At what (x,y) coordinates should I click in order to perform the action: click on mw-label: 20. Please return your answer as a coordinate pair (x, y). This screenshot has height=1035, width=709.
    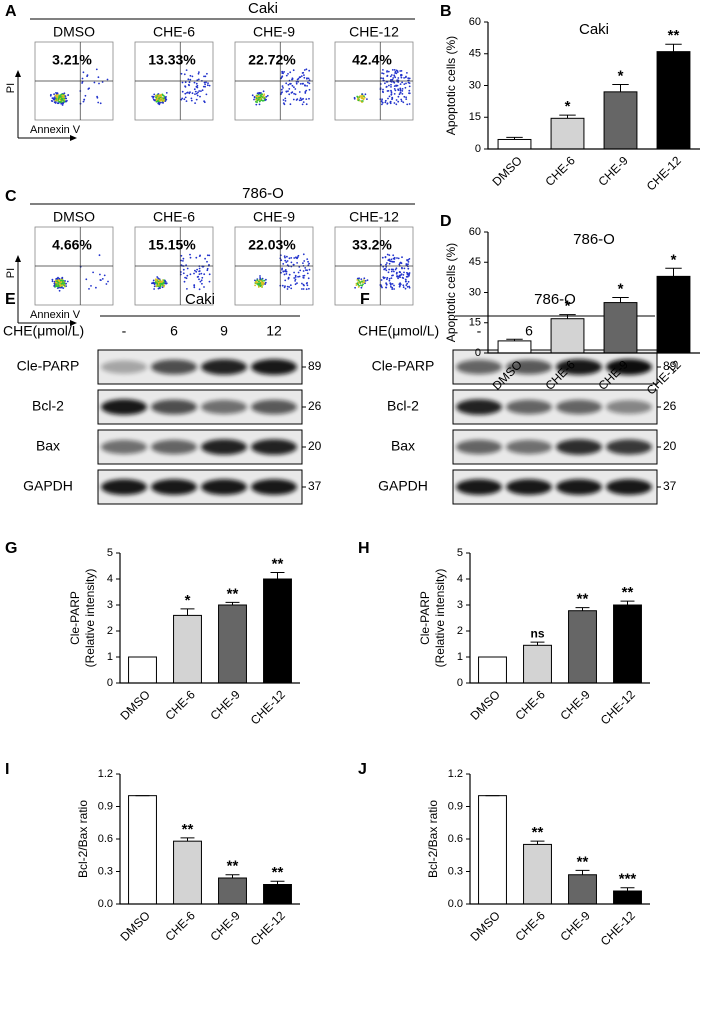
    Looking at the image, I should click on (670, 446).